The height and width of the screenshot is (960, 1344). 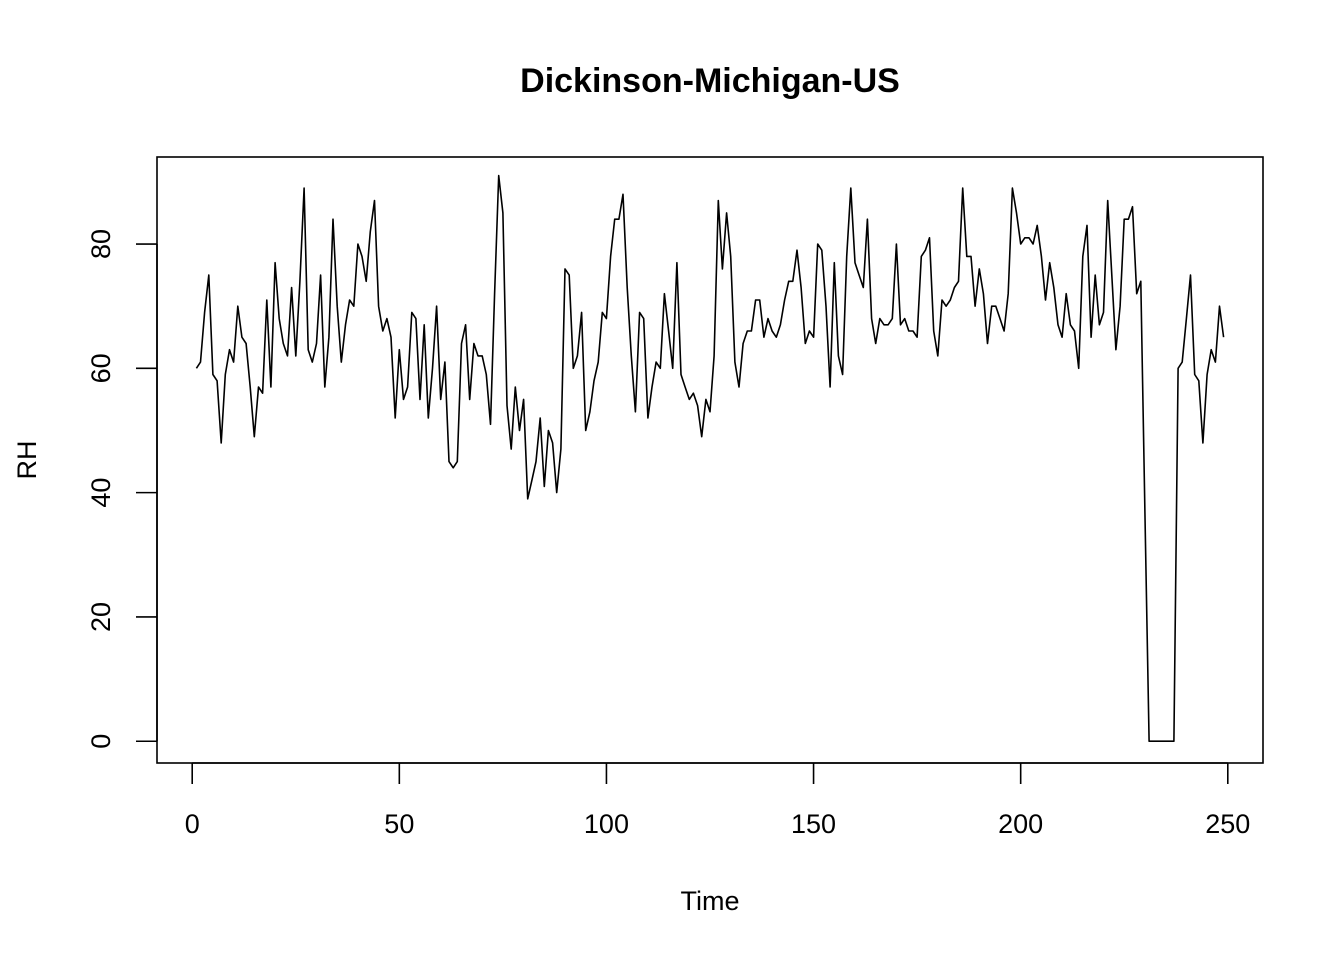 I want to click on x-tick-label: 0, so click(x=192, y=824).